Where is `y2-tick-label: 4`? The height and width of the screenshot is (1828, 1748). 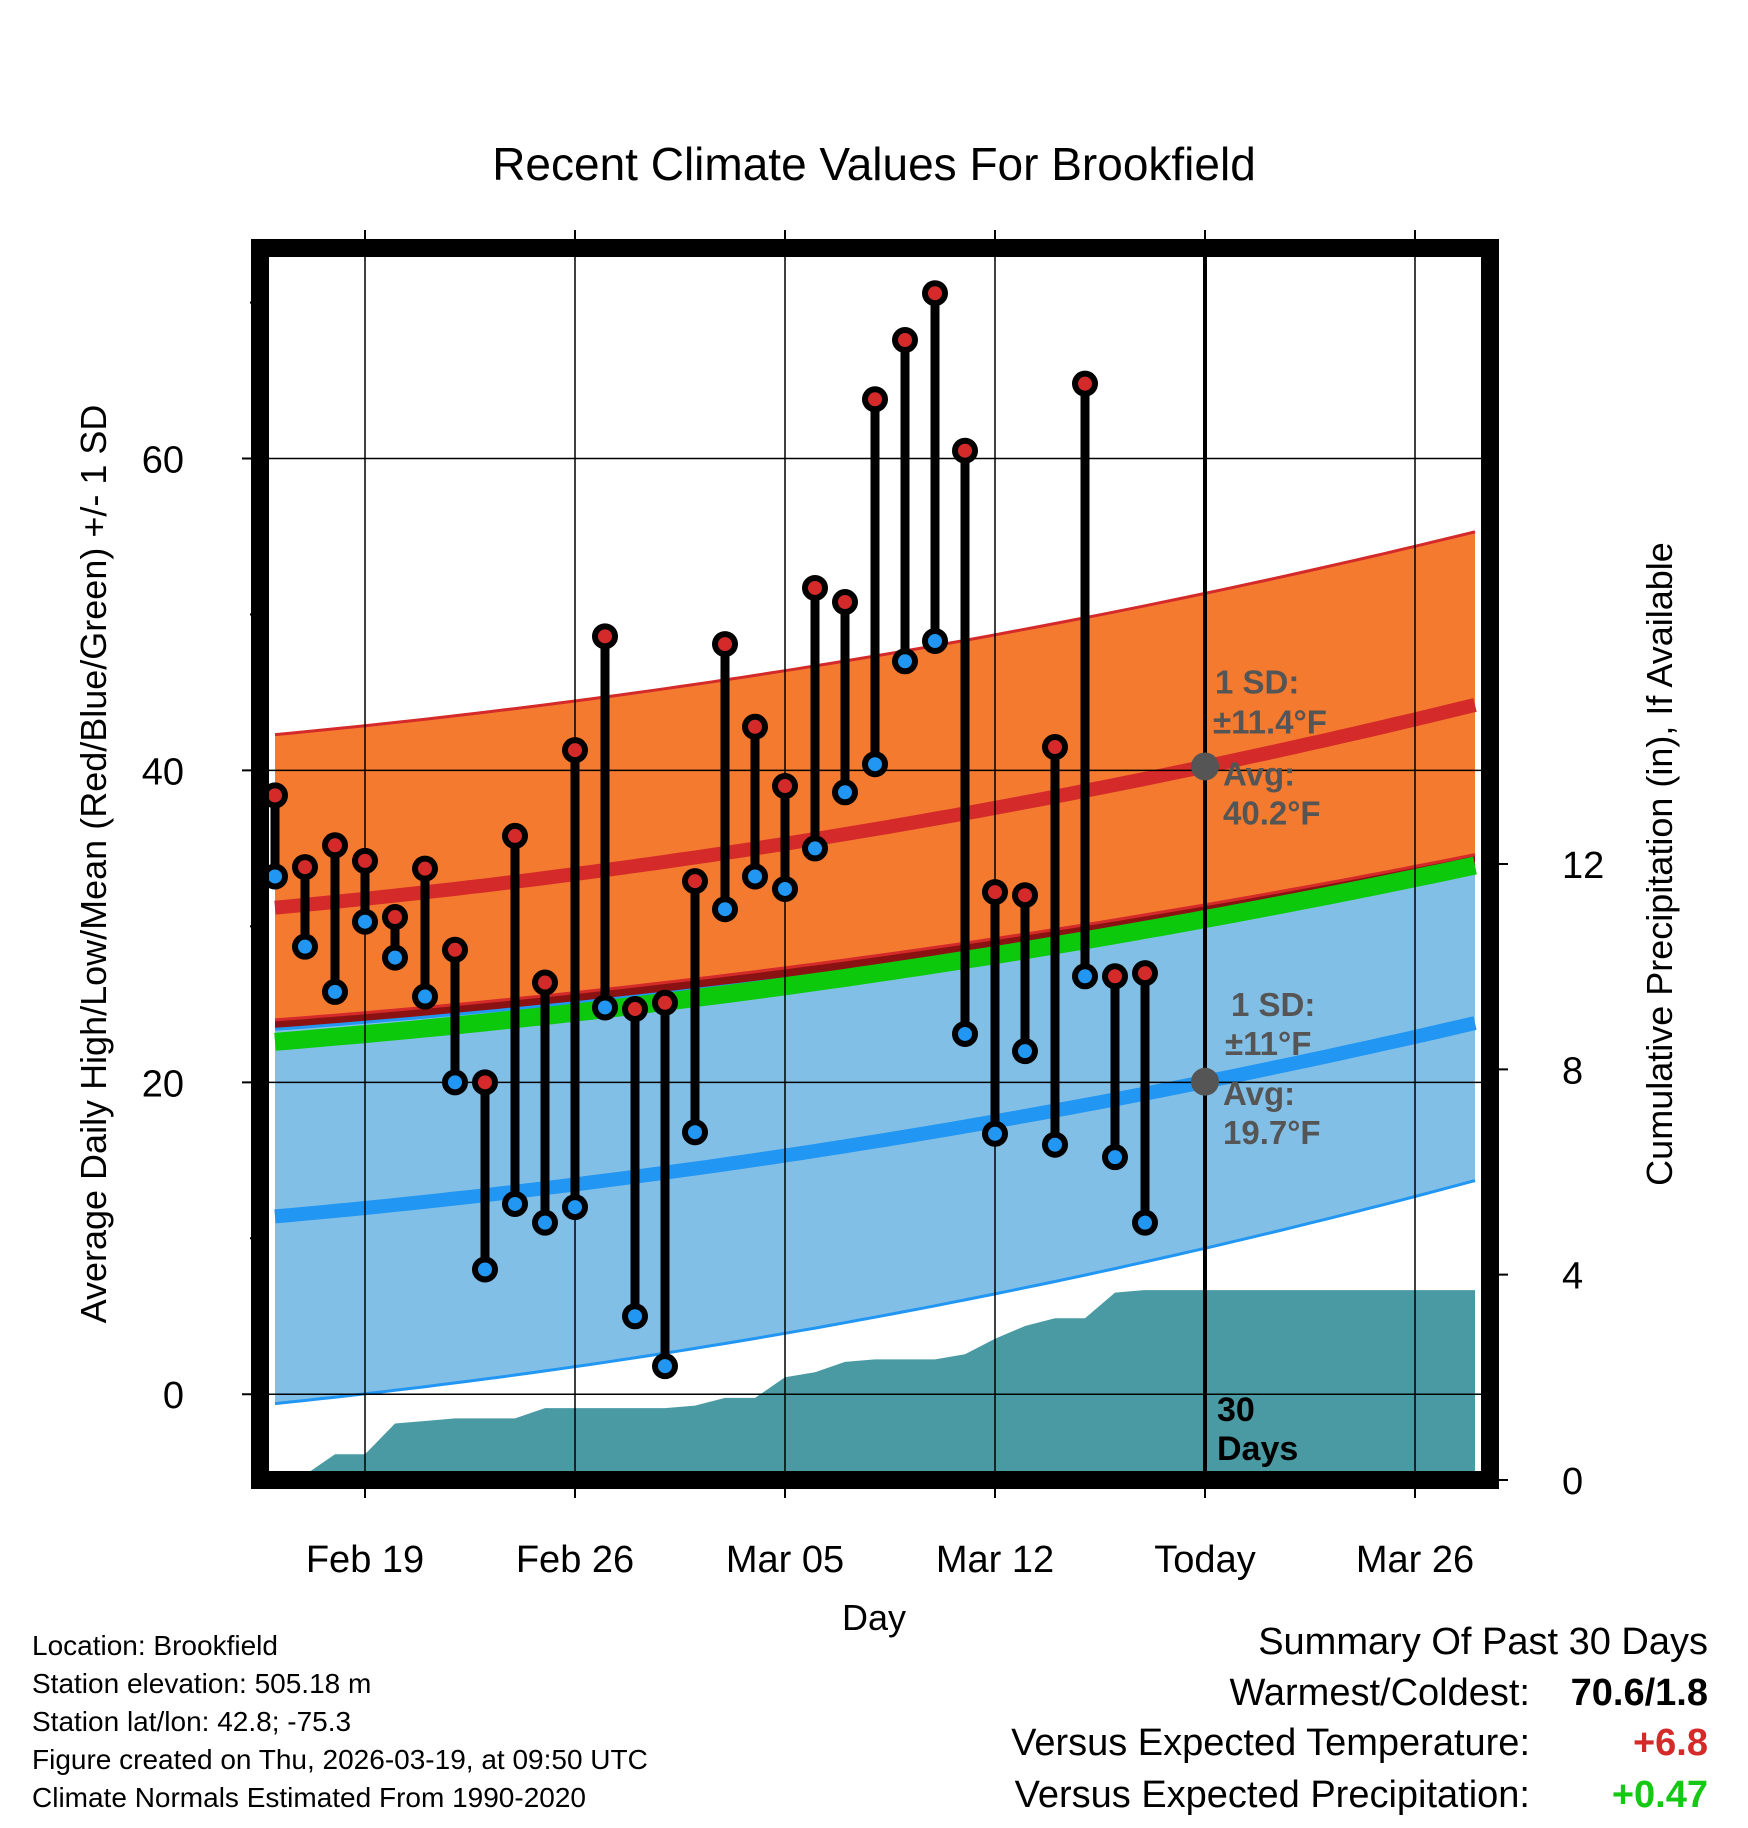 y2-tick-label: 4 is located at coordinates (1572, 1277).